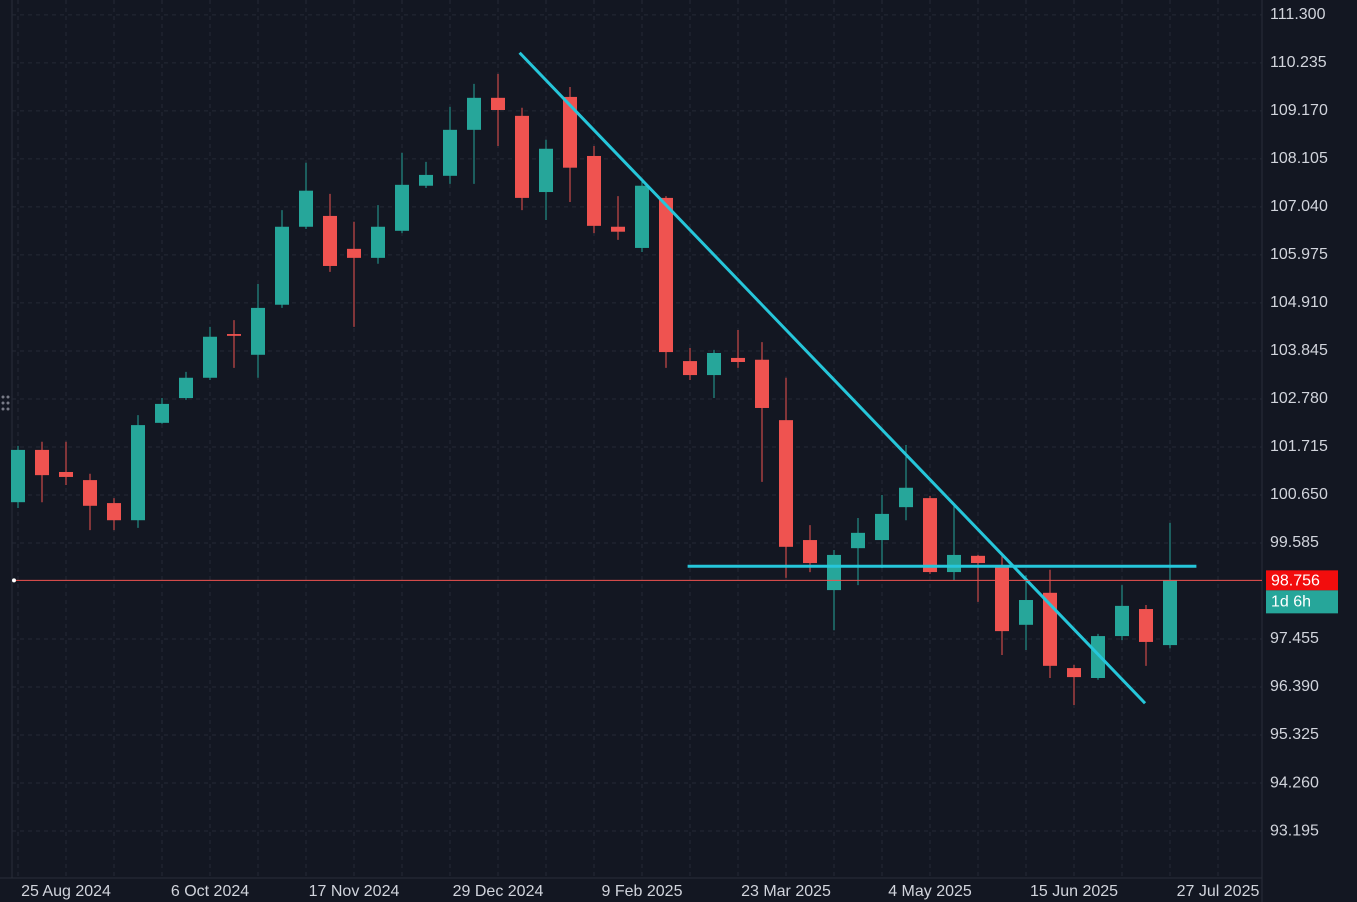 The height and width of the screenshot is (902, 1357). What do you see at coordinates (1291, 602) in the screenshot?
I see `countdown-label: 1d 6h` at bounding box center [1291, 602].